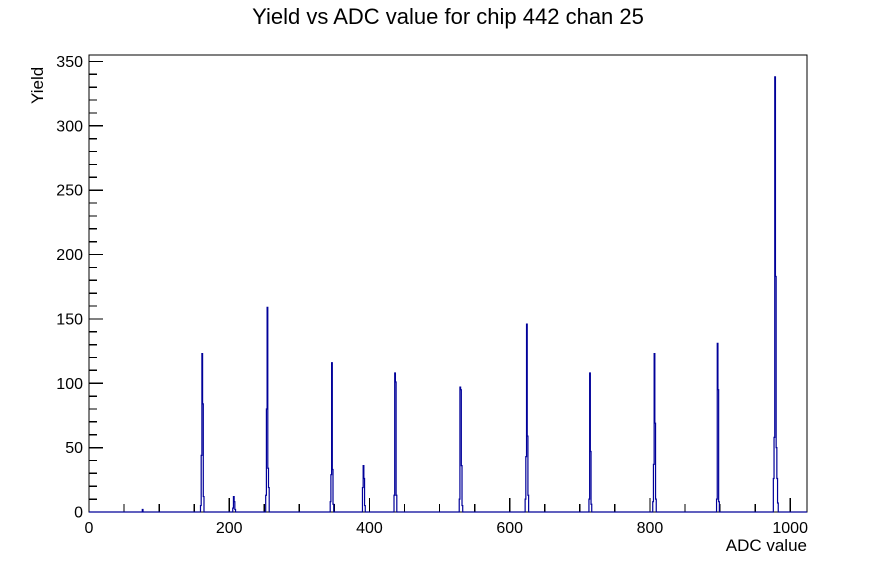 The image size is (896, 572). I want to click on y-tick-label: 350, so click(69, 62).